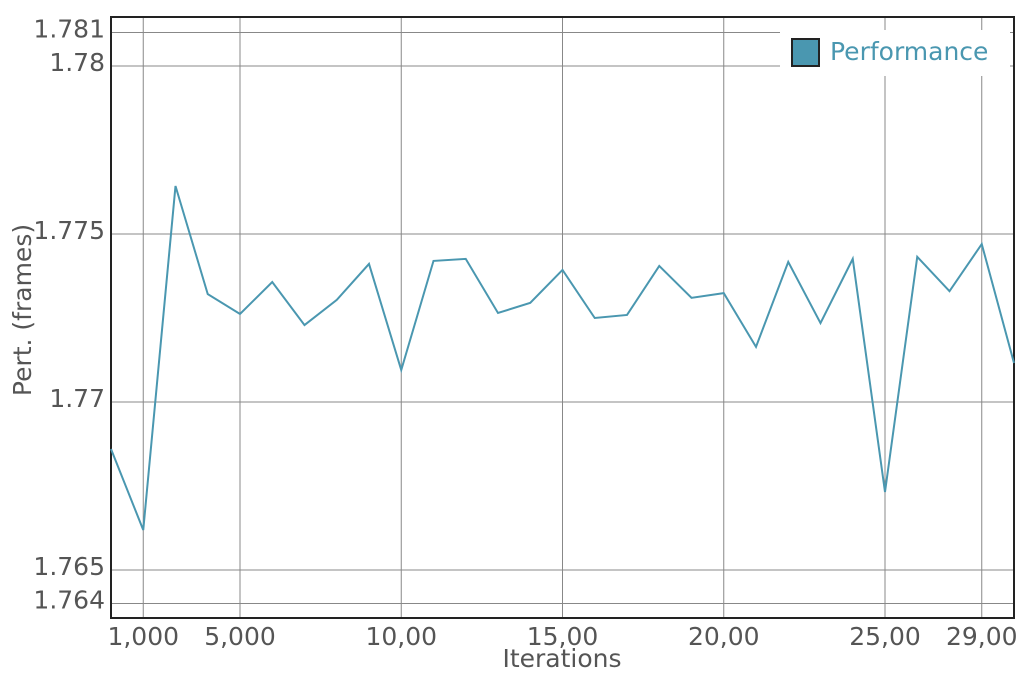  What do you see at coordinates (69, 600) in the screenshot?
I see `y-tick-label: 1.764` at bounding box center [69, 600].